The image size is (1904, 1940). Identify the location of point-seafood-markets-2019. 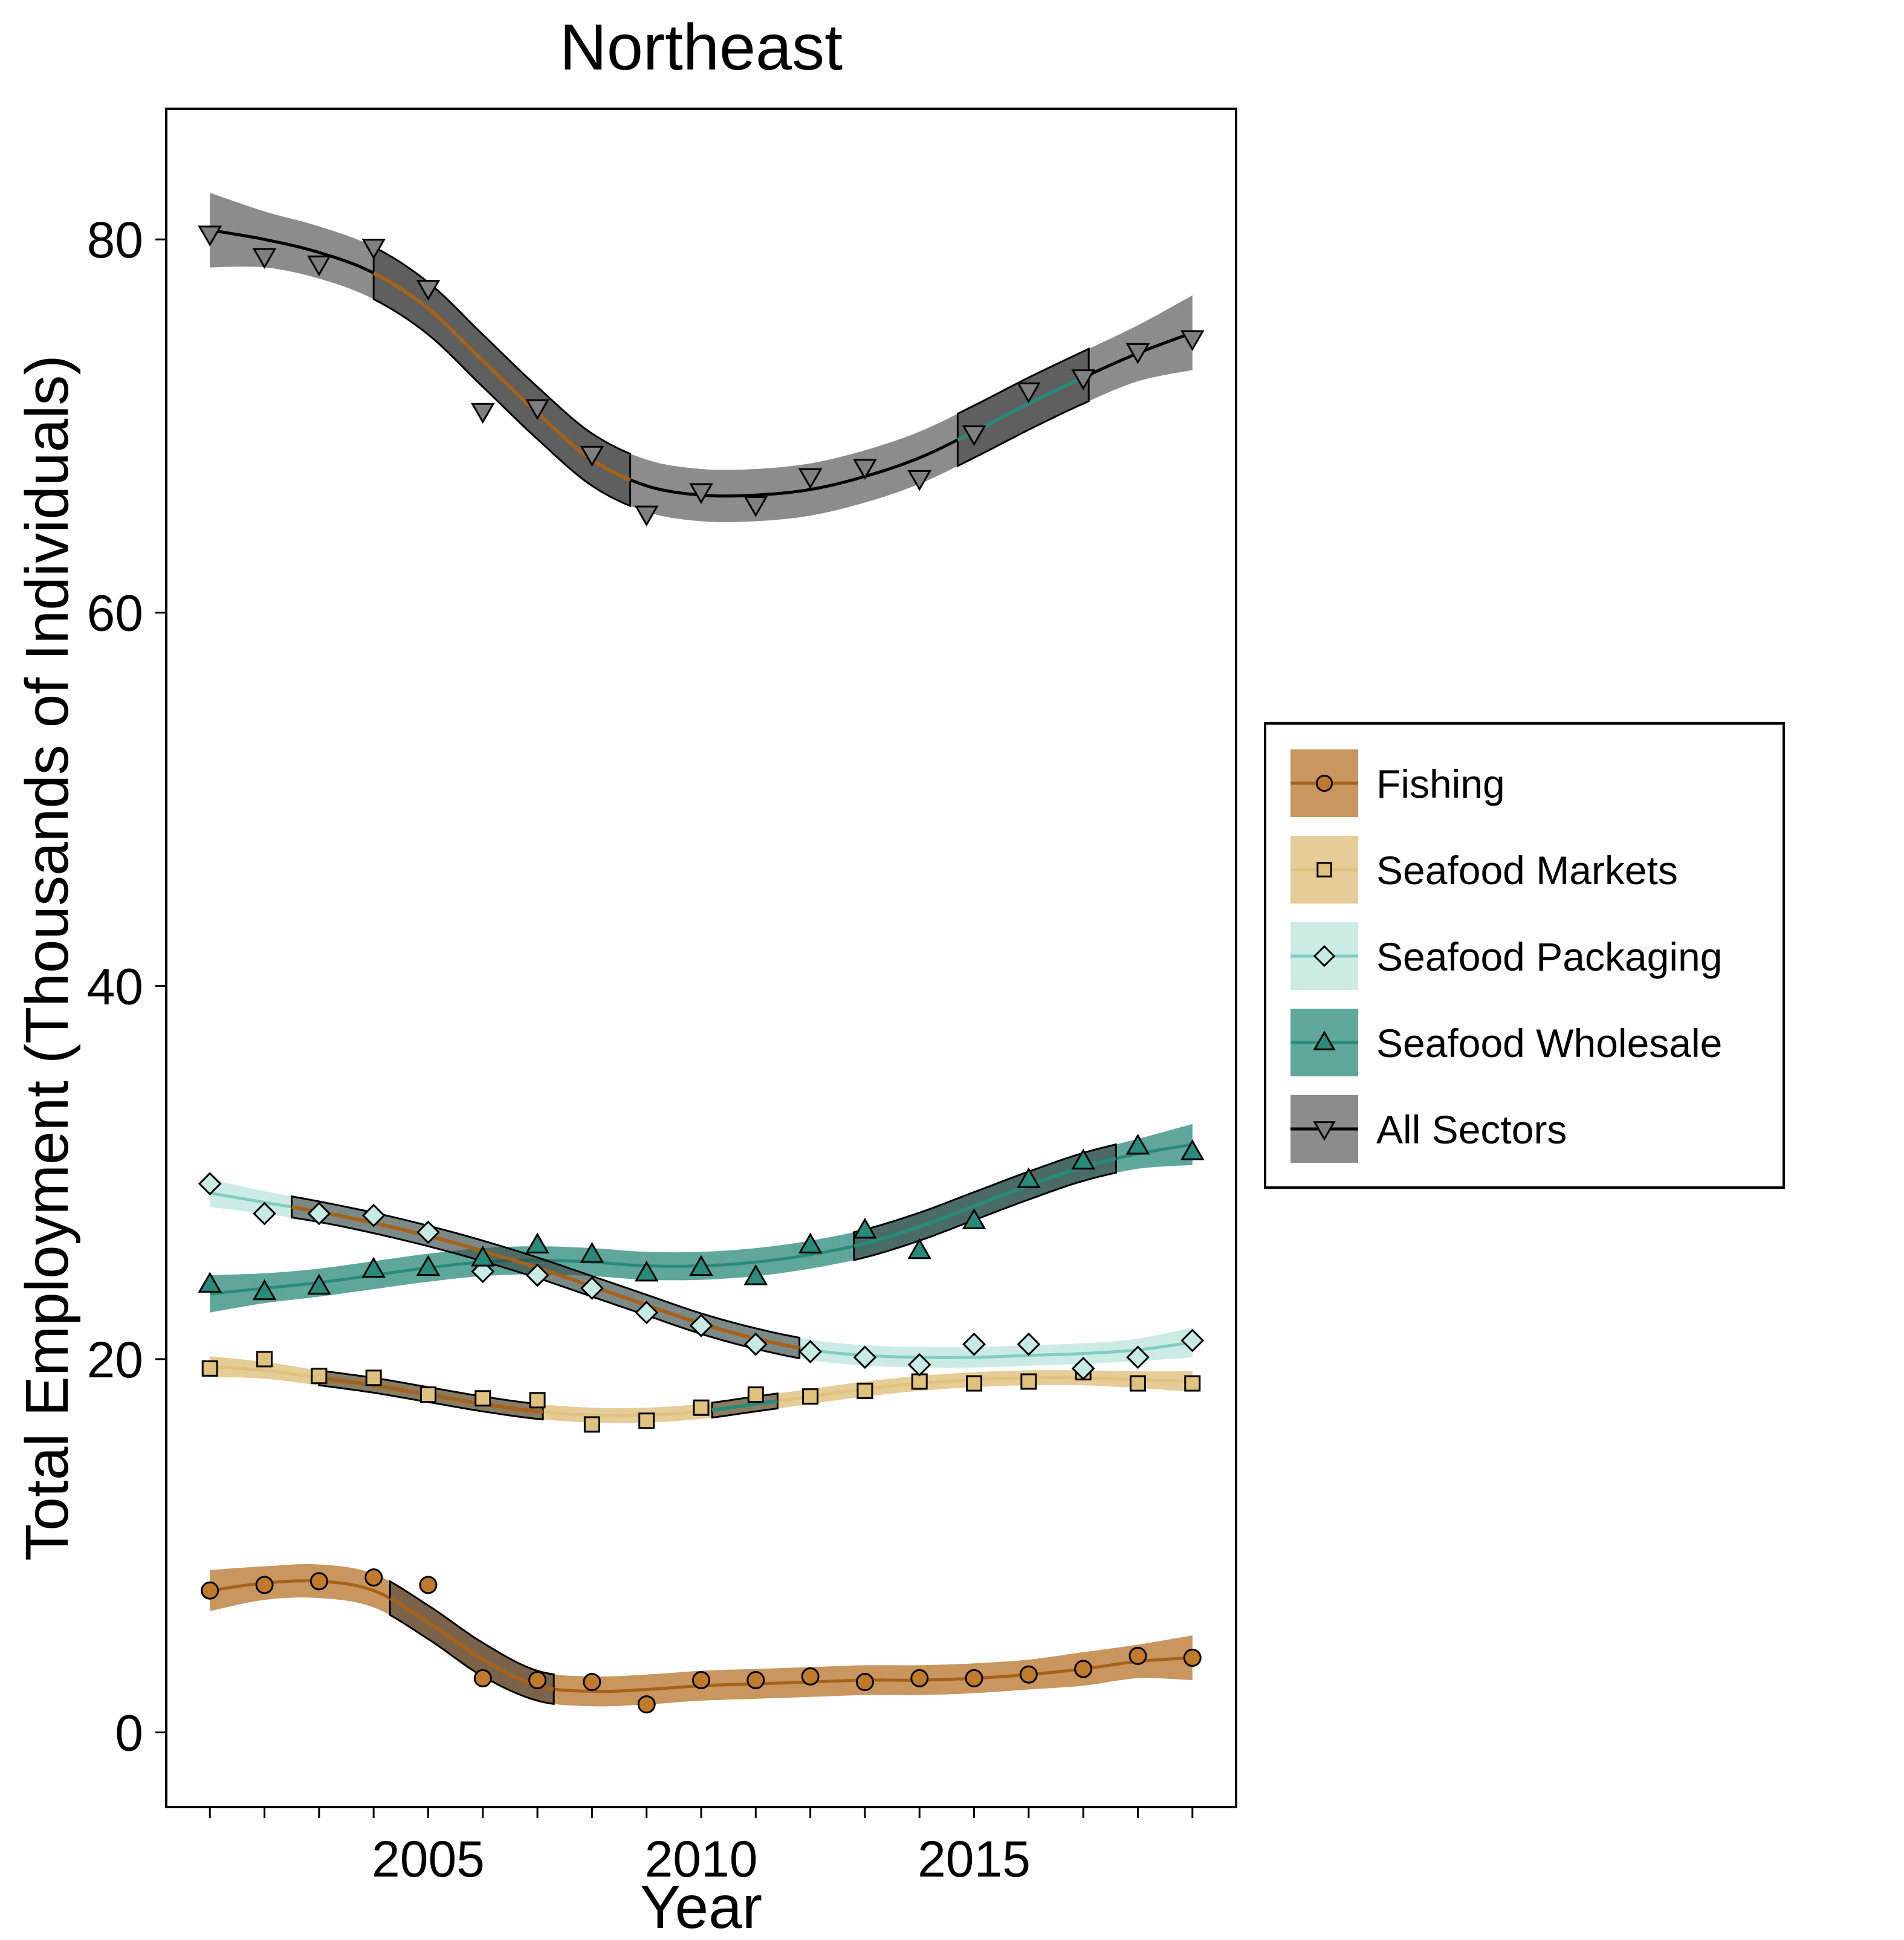
(1192, 1383).